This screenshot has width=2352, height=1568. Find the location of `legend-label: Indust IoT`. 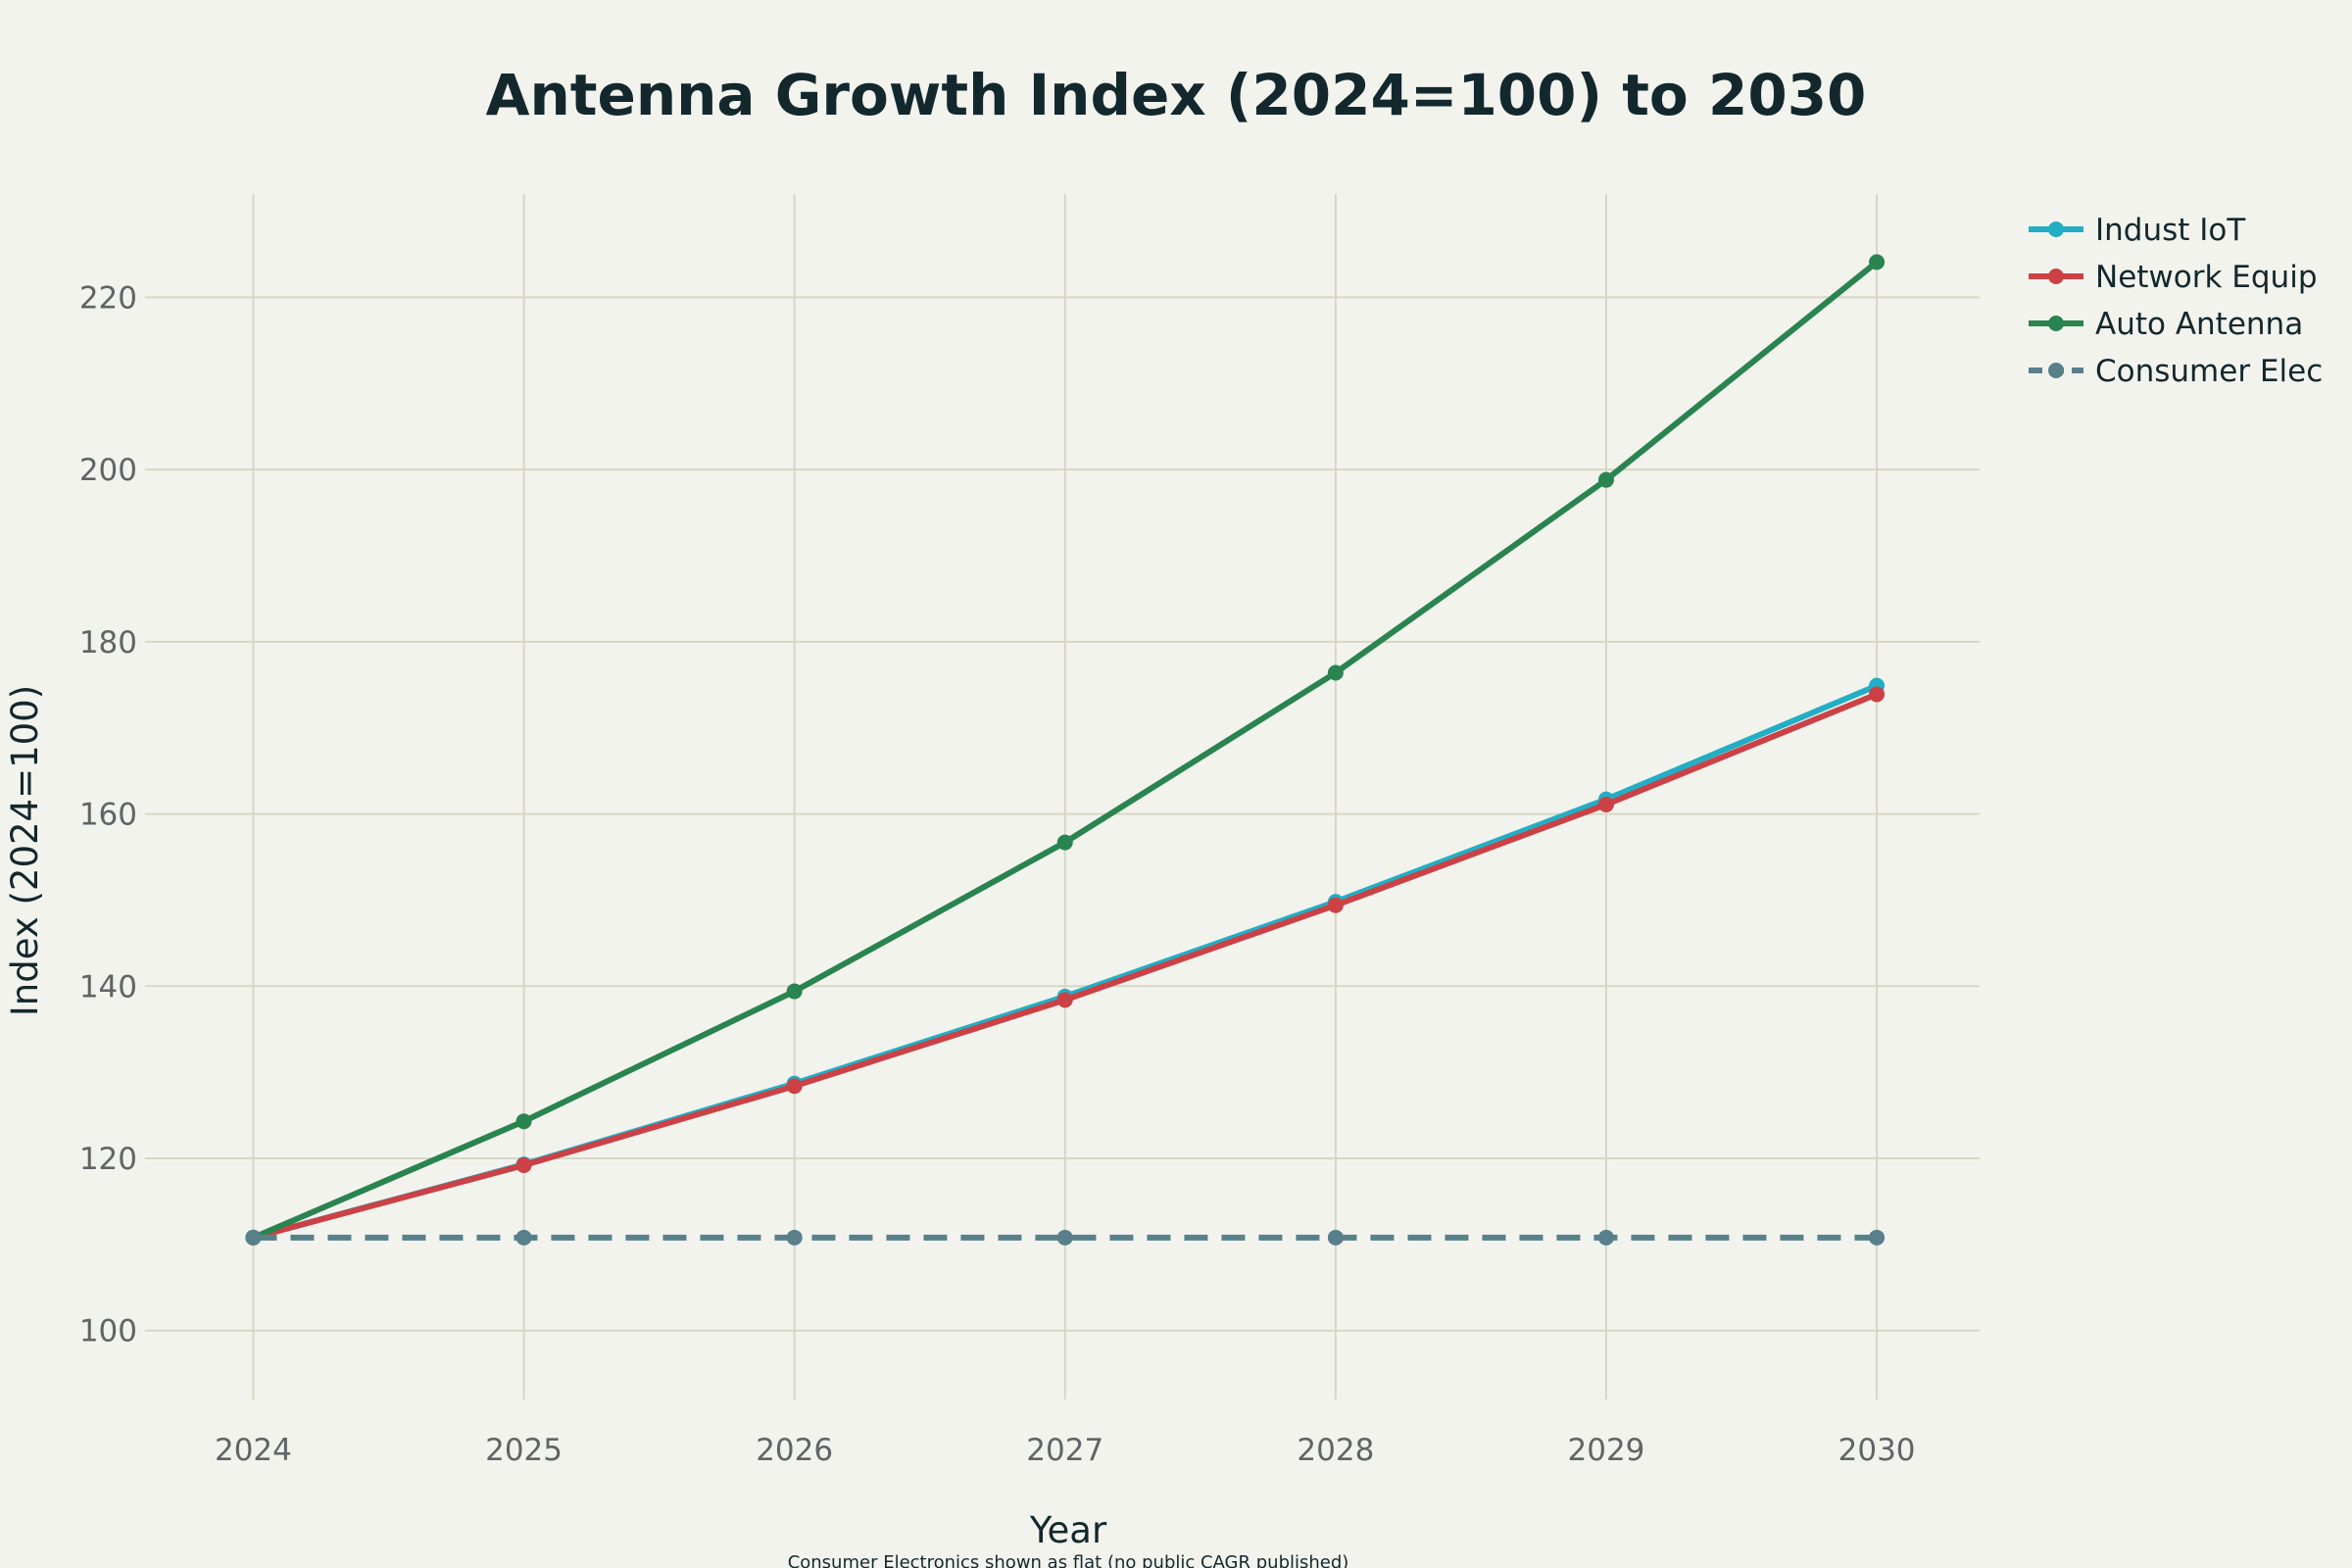

legend-label: Indust IoT is located at coordinates (2170, 230).